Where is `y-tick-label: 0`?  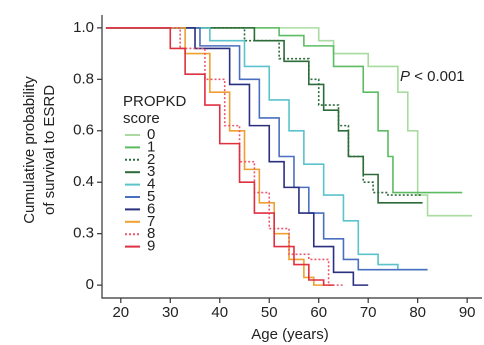 y-tick-label: 0 is located at coordinates (90, 284).